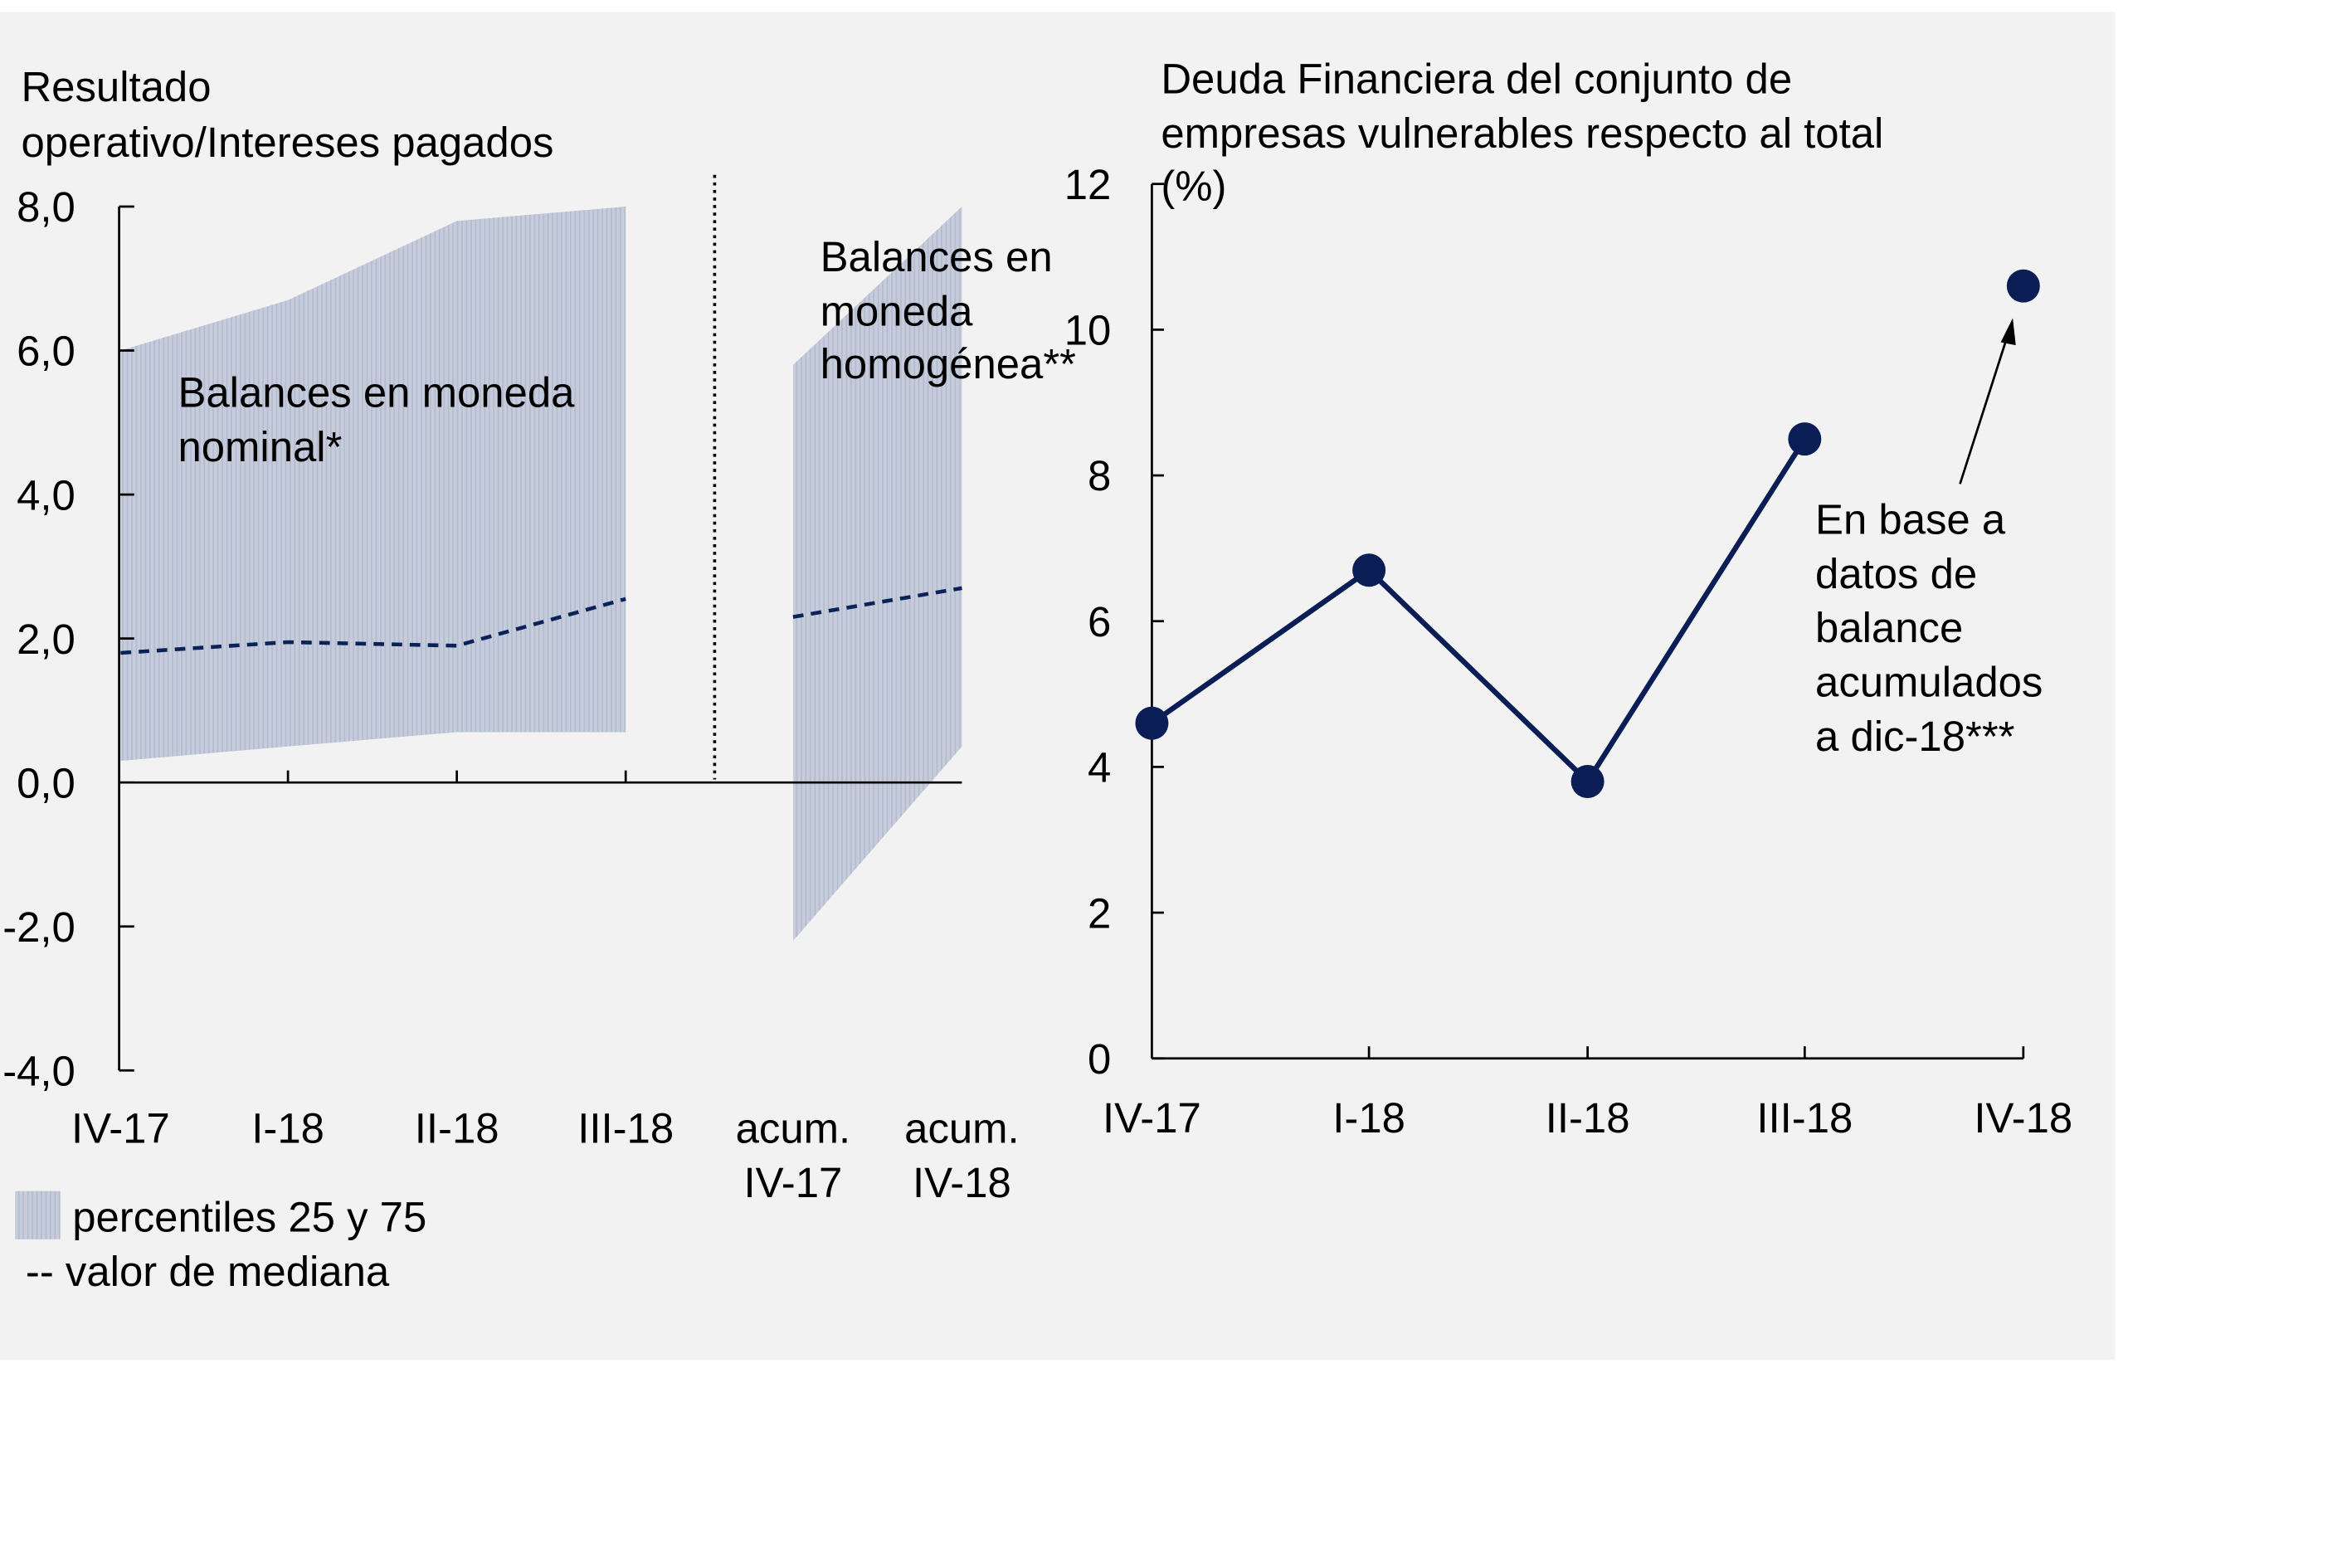 The image size is (2352, 1568). I want to click on left-x-tick-label: IV-18, so click(962, 1182).